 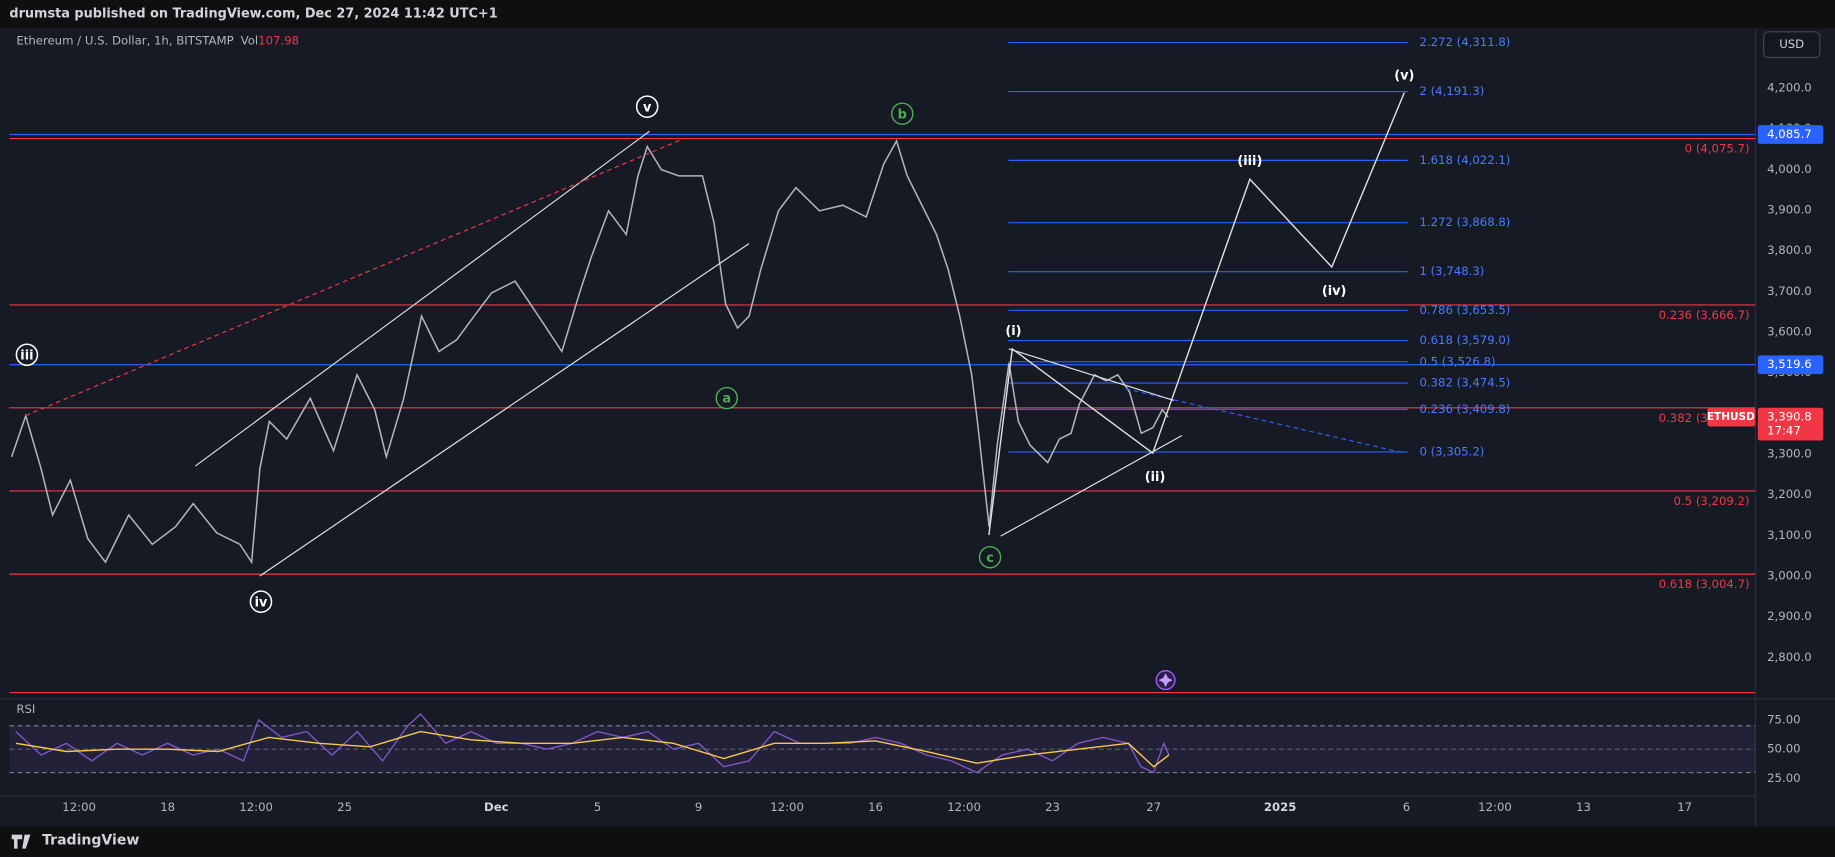 What do you see at coordinates (167, 807) in the screenshot?
I see `x-tick-label: 18` at bounding box center [167, 807].